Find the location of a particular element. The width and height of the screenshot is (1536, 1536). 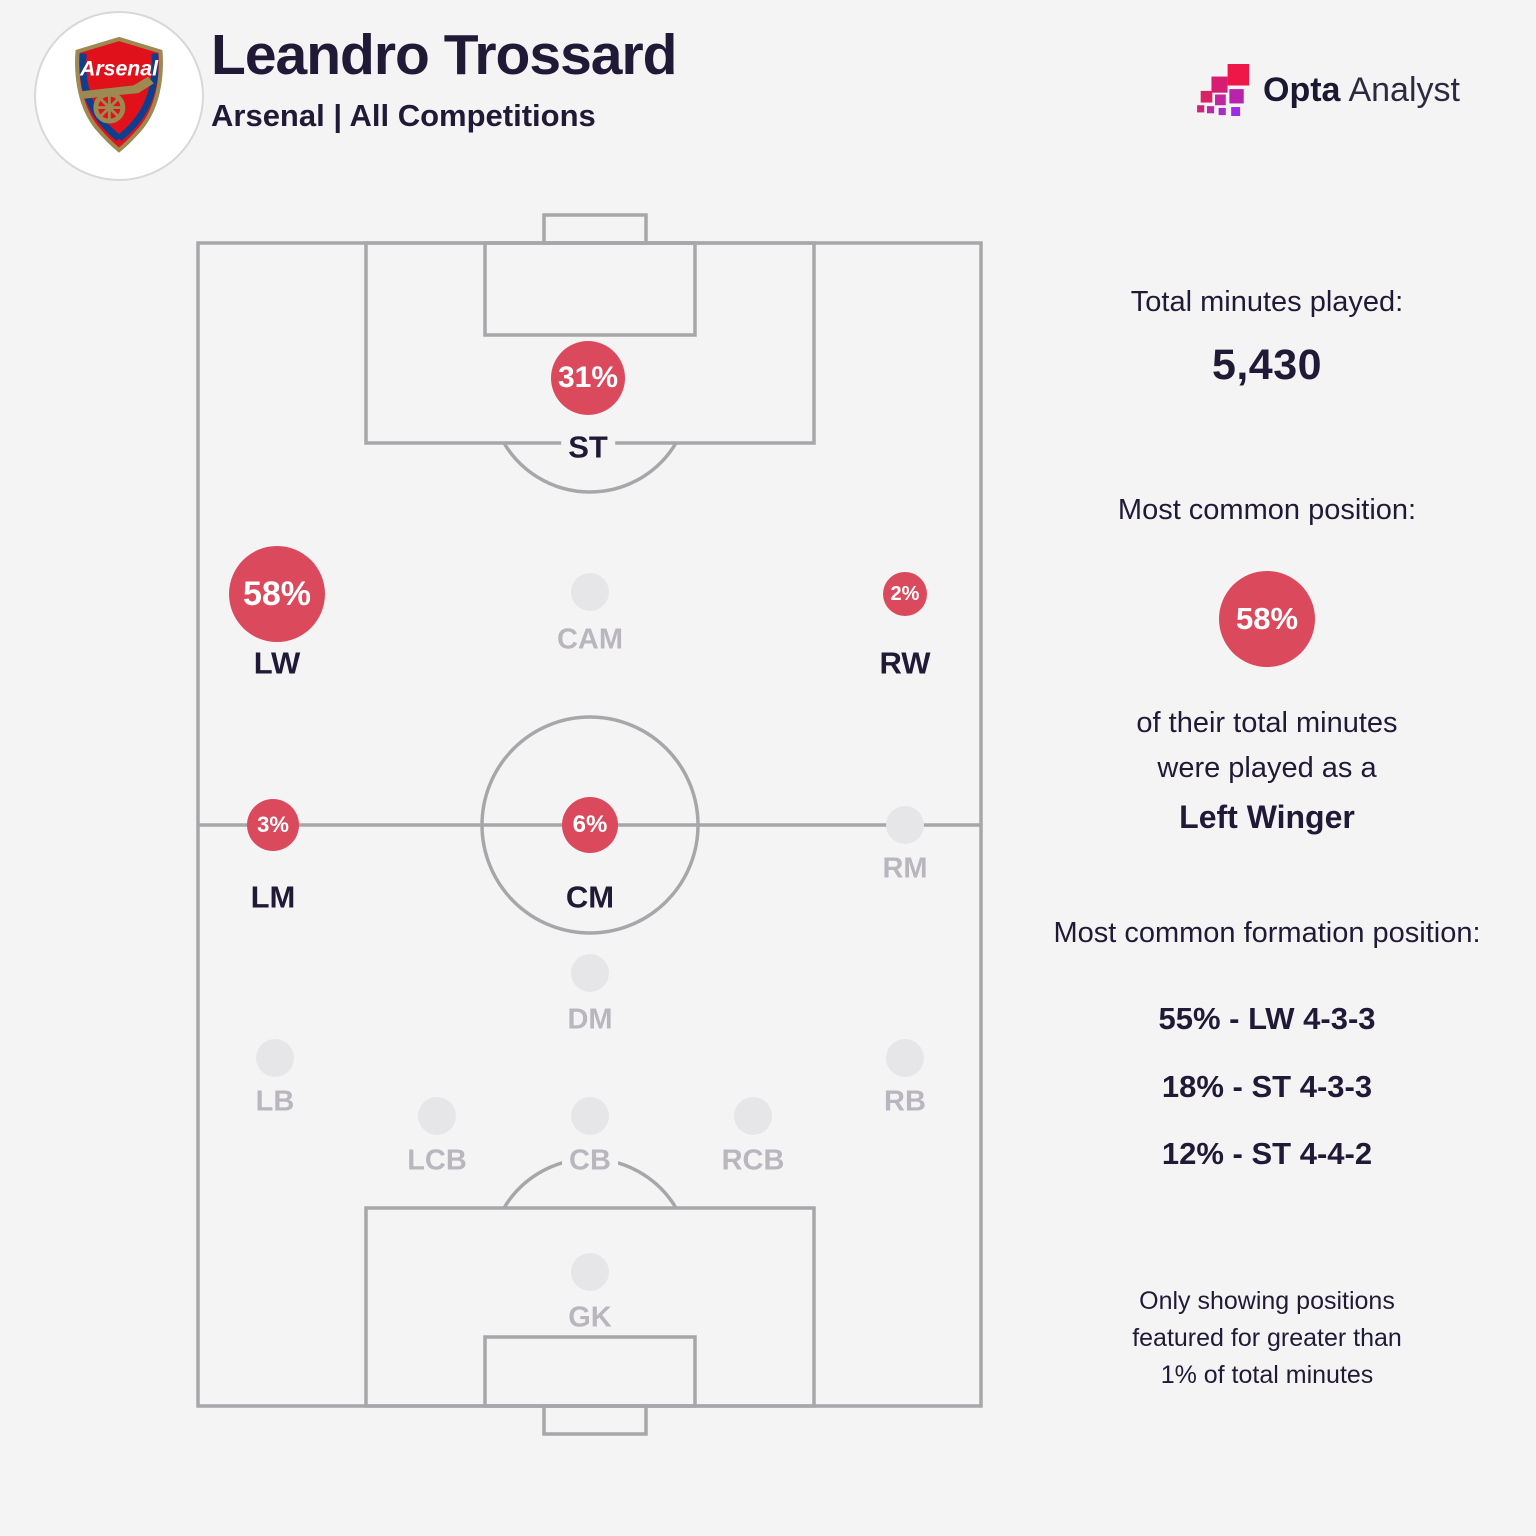

opta-analyst-logo: Opta Analyst is located at coordinates (1328, 90).